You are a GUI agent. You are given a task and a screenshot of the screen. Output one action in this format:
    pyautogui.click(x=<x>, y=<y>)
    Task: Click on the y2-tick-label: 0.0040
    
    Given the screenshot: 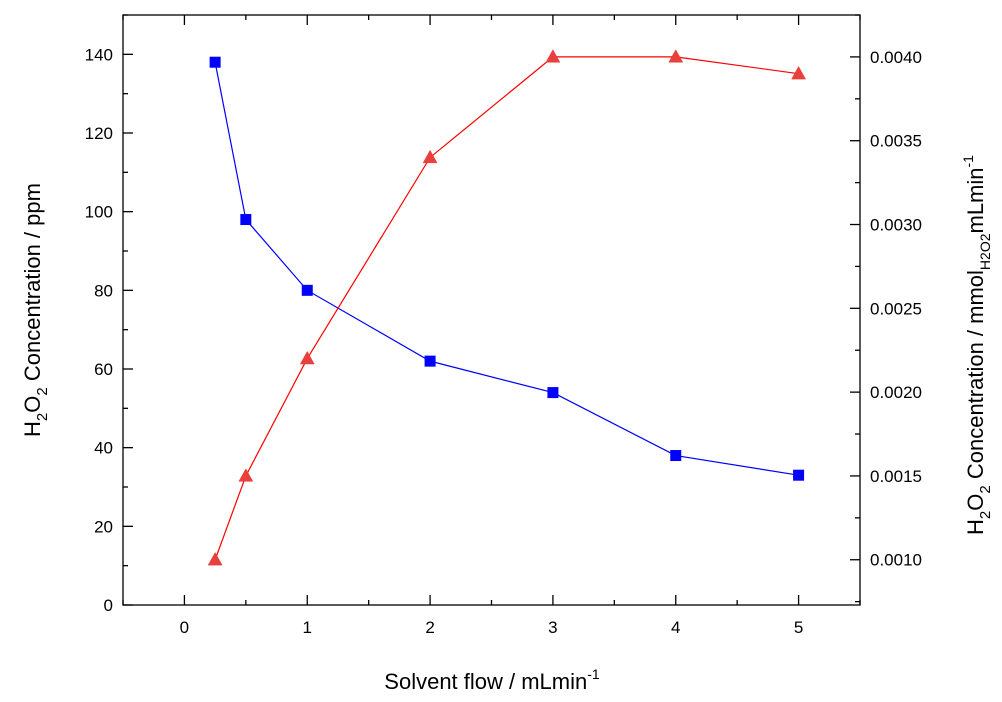 What is the action you would take?
    pyautogui.click(x=896, y=57)
    